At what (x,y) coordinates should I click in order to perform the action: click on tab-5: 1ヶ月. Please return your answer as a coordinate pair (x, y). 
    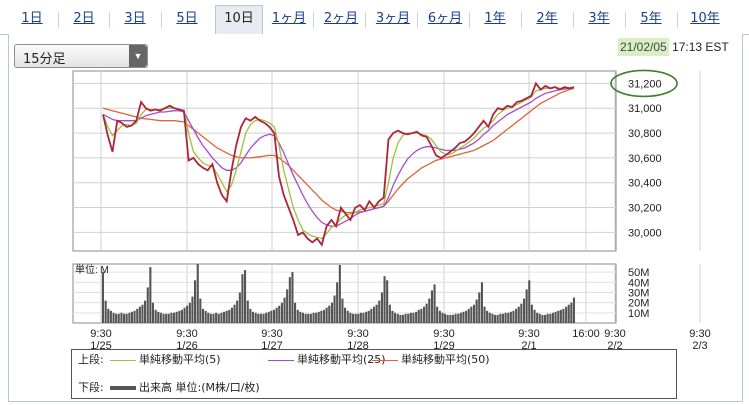
    Looking at the image, I should click on (289, 18).